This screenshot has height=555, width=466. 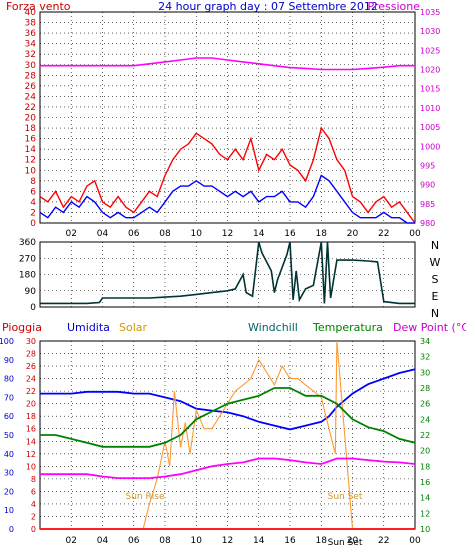 I want to click on compass-s: S, so click(x=435, y=279).